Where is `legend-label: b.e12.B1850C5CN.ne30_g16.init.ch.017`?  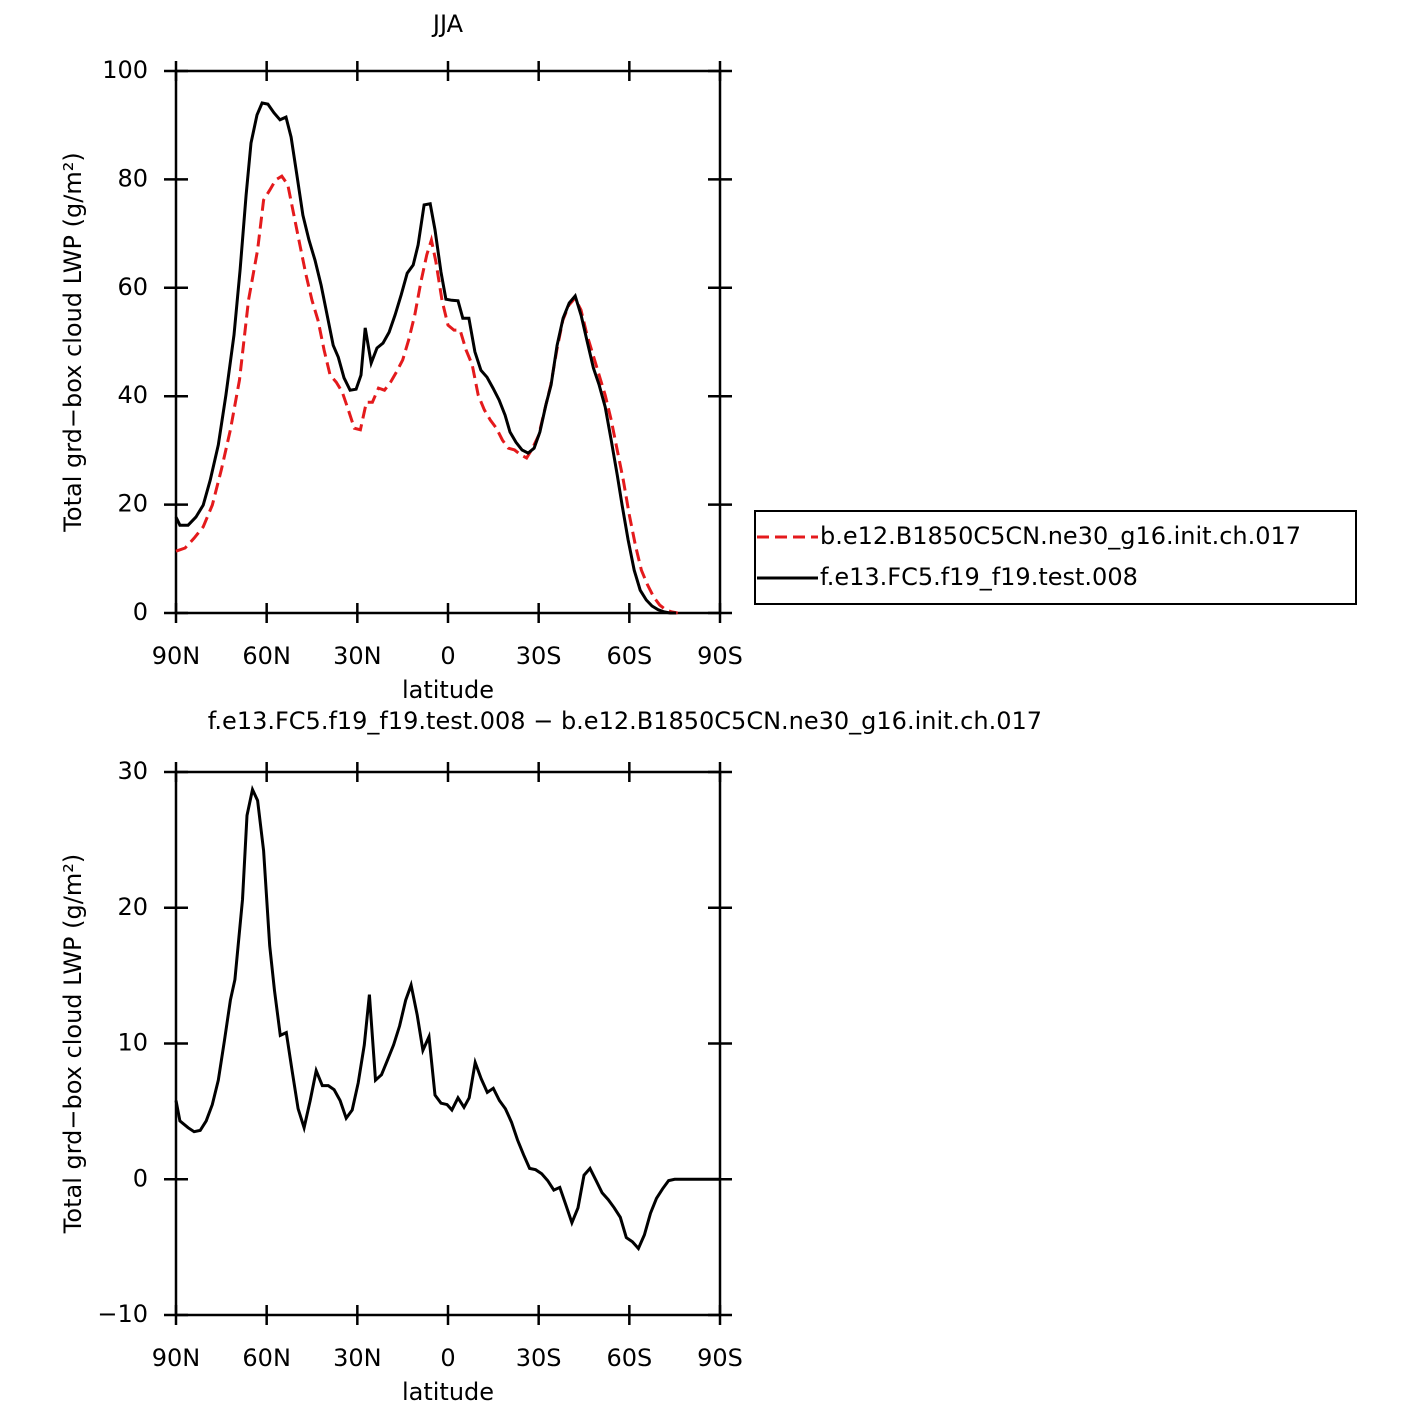 legend-label: b.e12.B1850C5CN.ne30_g16.init.ch.017 is located at coordinates (1060, 536).